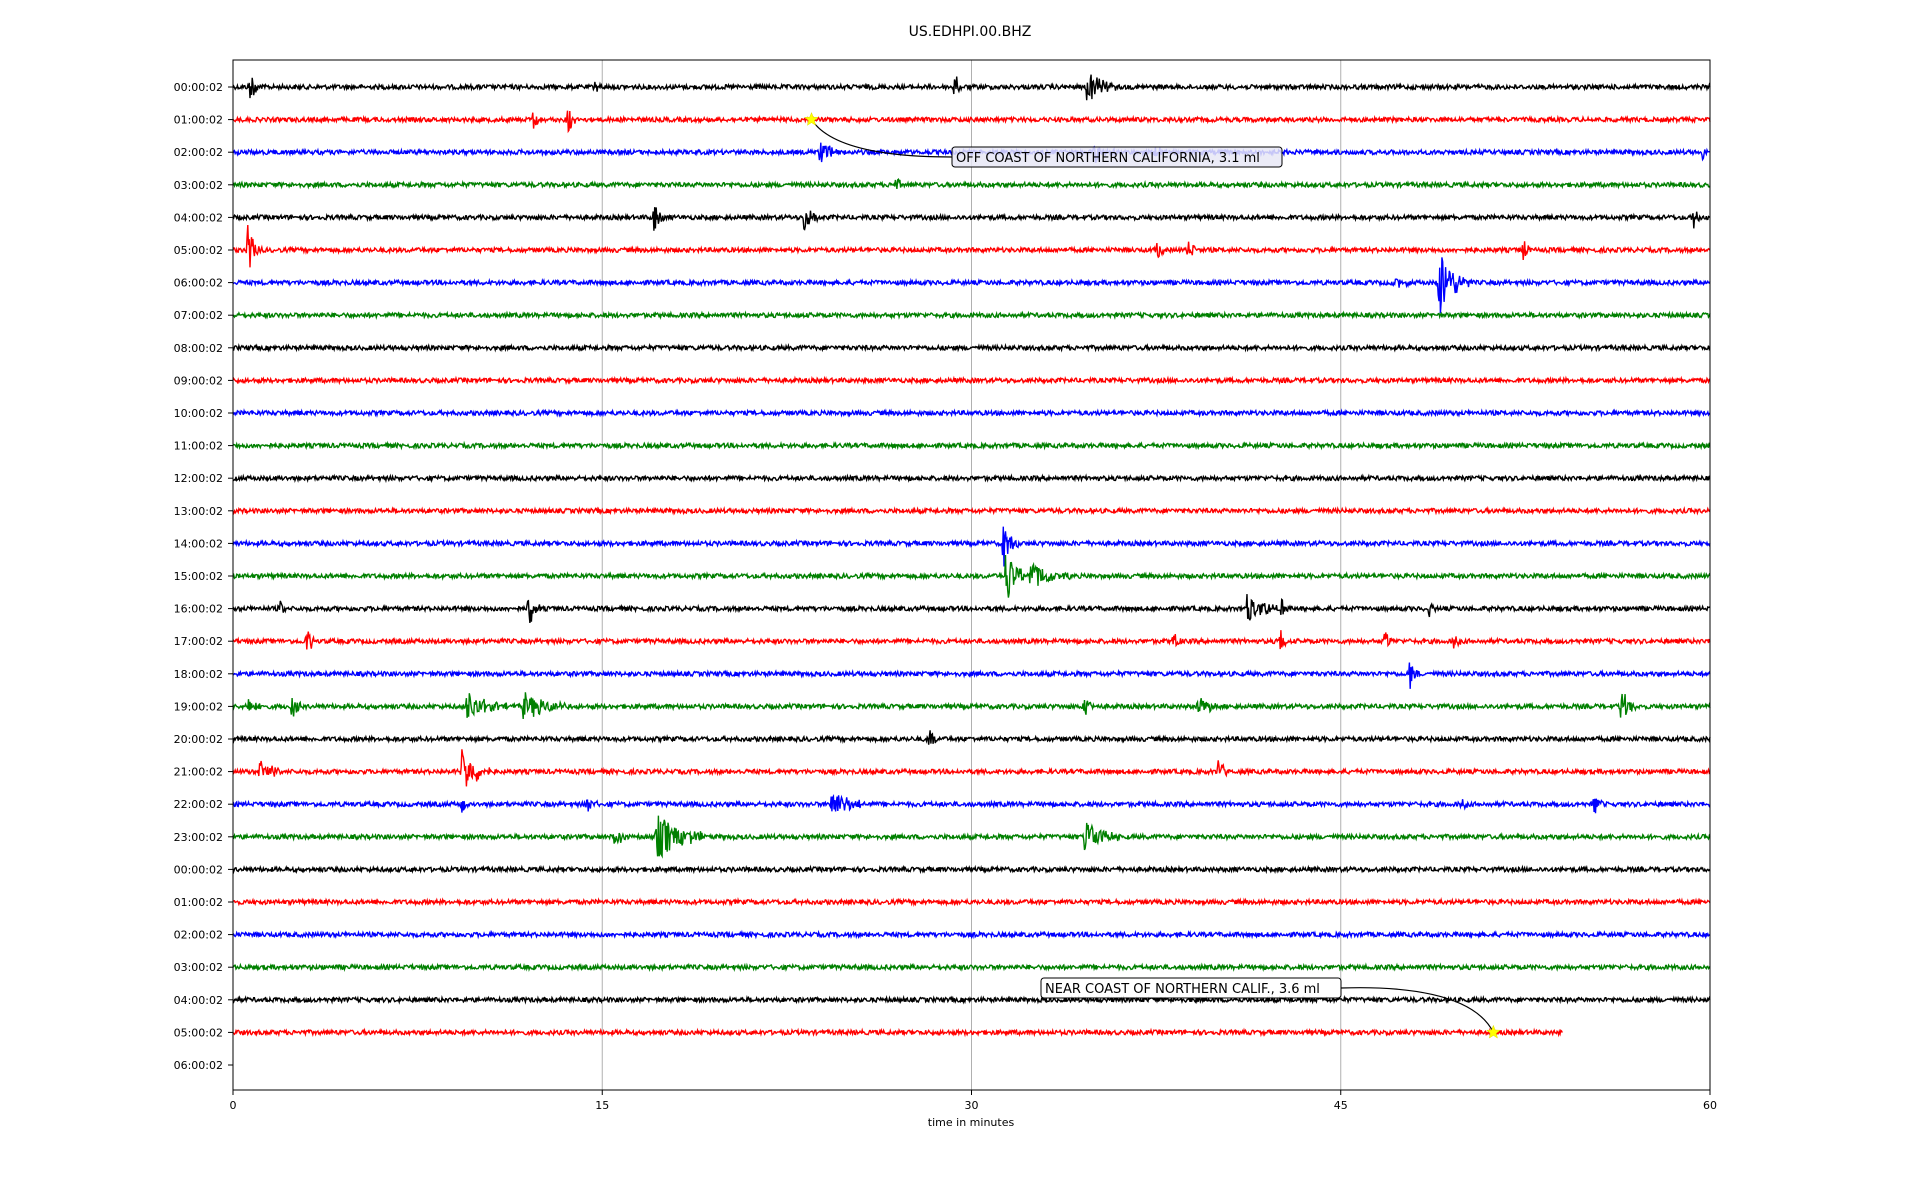 This screenshot has height=1200, width=1920. Describe the element at coordinates (1710, 1105) in the screenshot. I see `x-tick-label: 60` at that location.